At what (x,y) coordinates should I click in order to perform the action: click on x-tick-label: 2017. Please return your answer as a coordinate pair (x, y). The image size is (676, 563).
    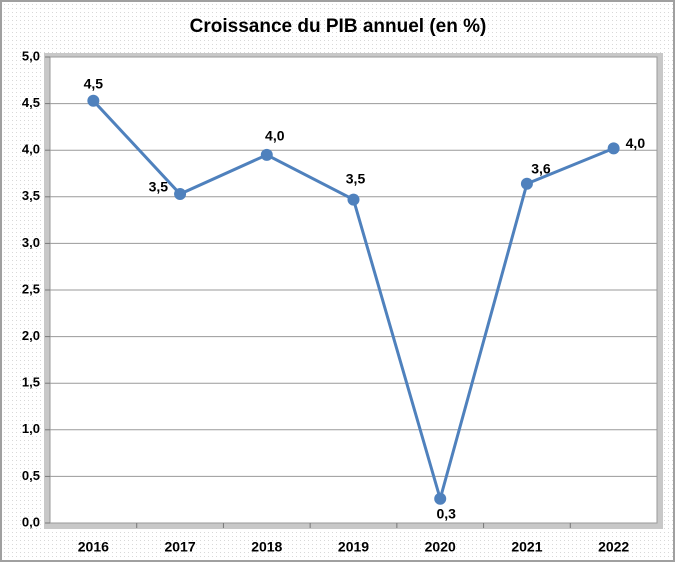
    Looking at the image, I should click on (179, 547).